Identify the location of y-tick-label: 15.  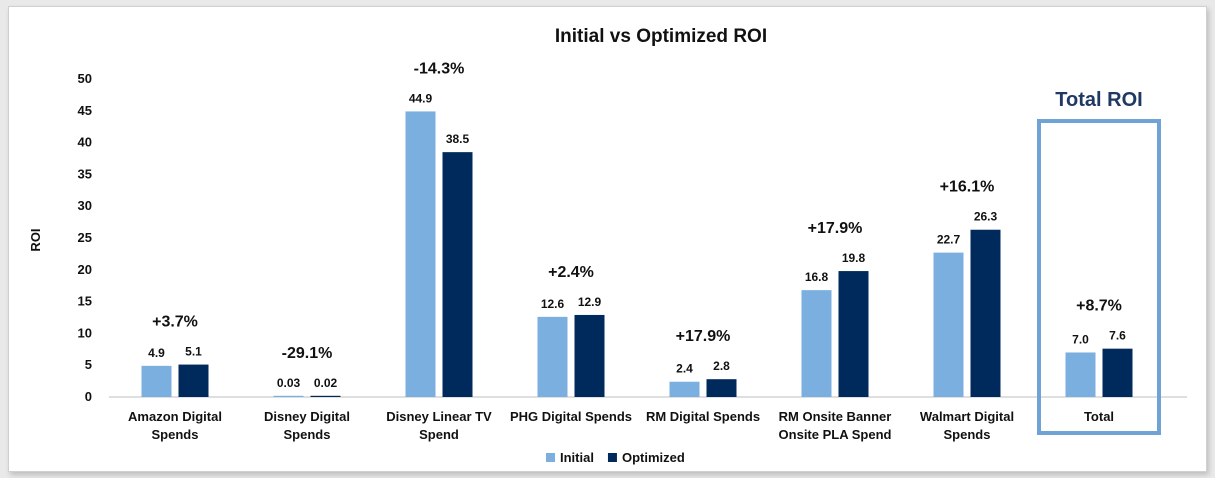
(85, 301).